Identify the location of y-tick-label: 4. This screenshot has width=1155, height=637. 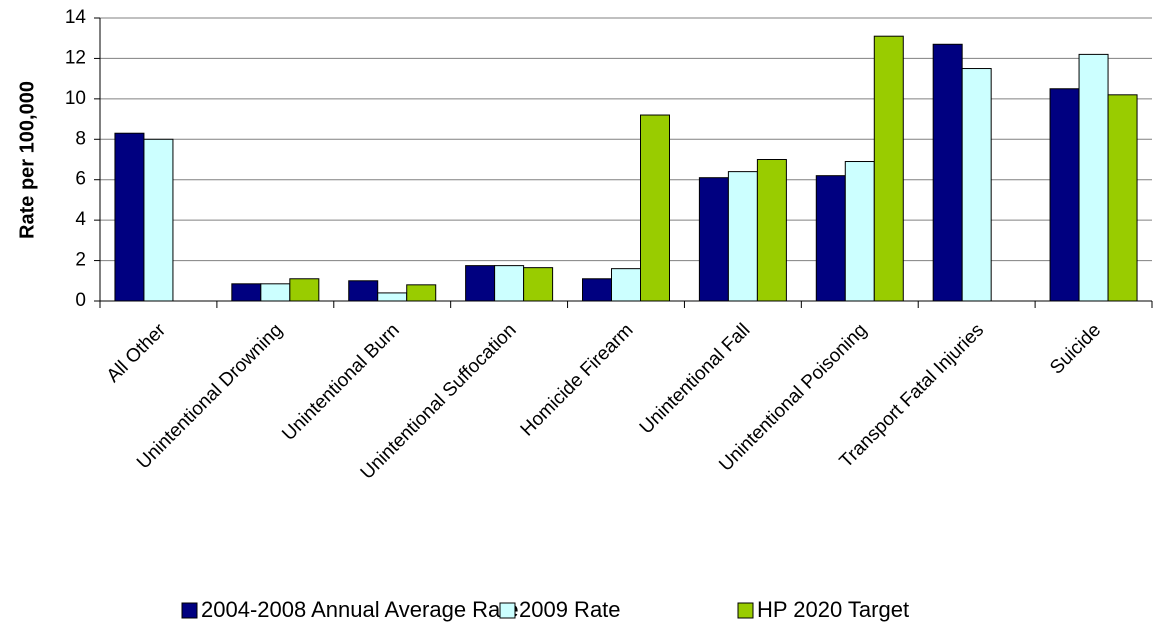
(80, 219).